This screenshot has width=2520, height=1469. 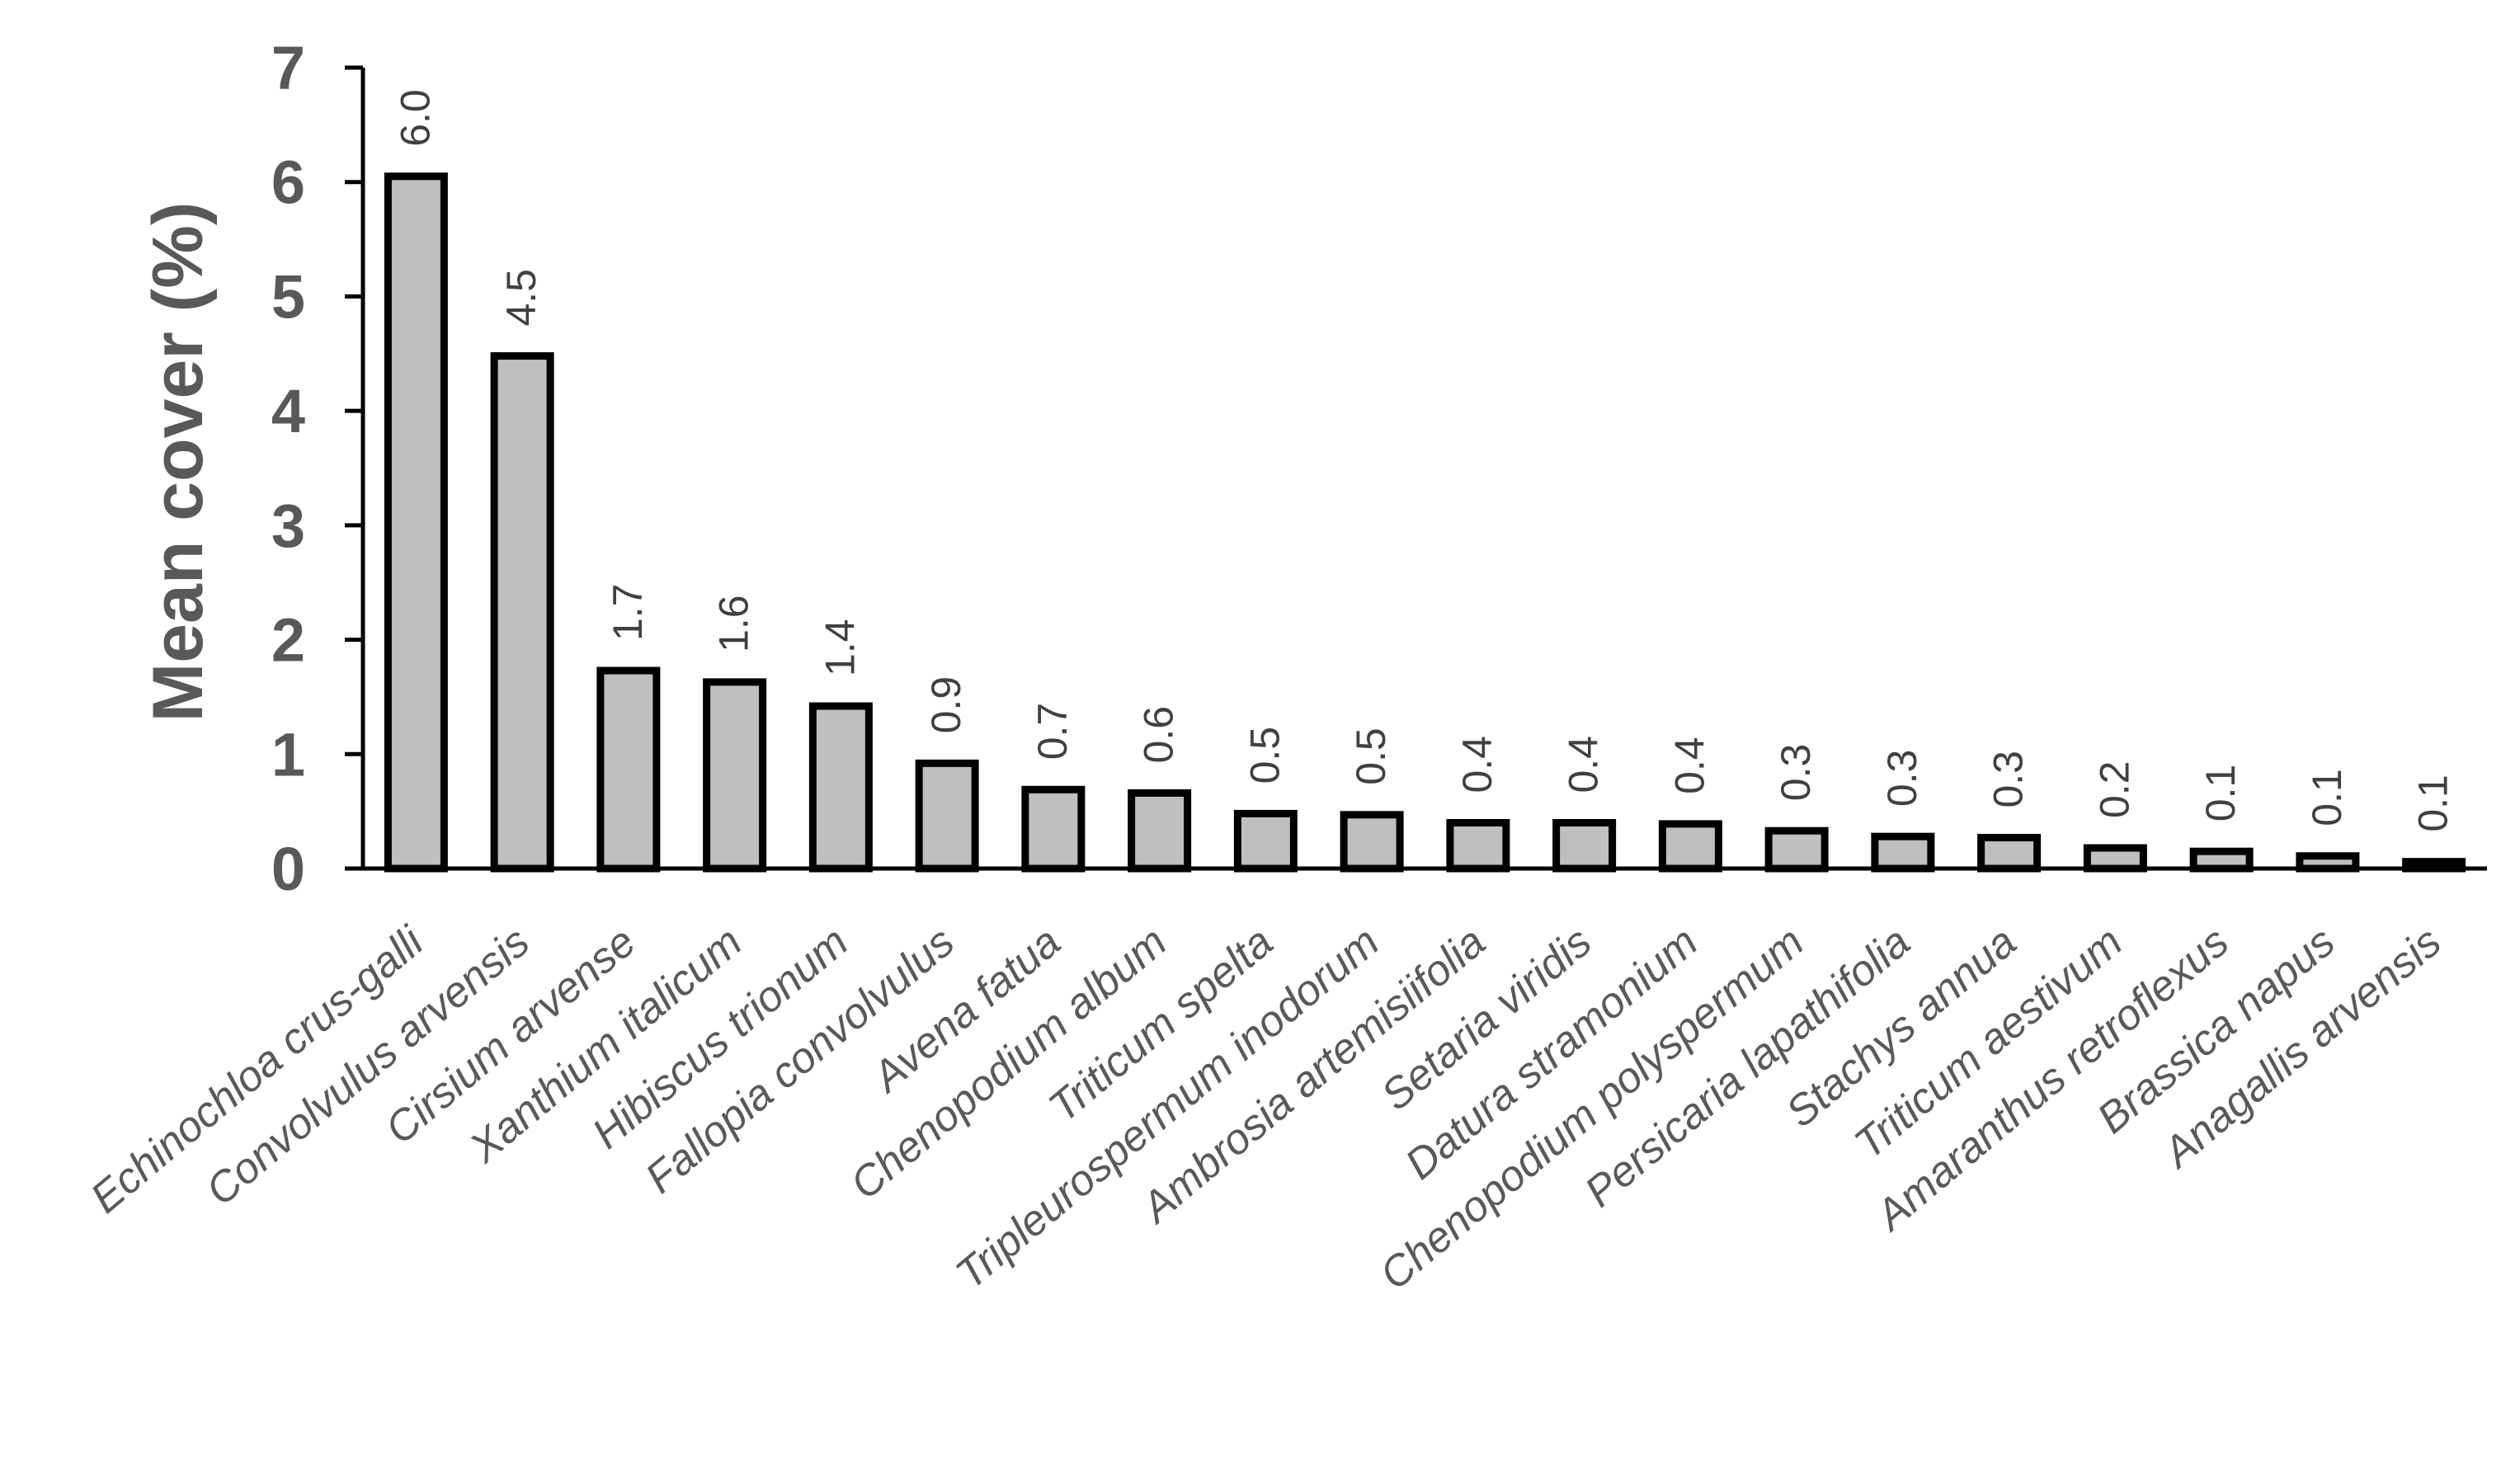 What do you see at coordinates (2114, 790) in the screenshot?
I see `data-label: 0.2` at bounding box center [2114, 790].